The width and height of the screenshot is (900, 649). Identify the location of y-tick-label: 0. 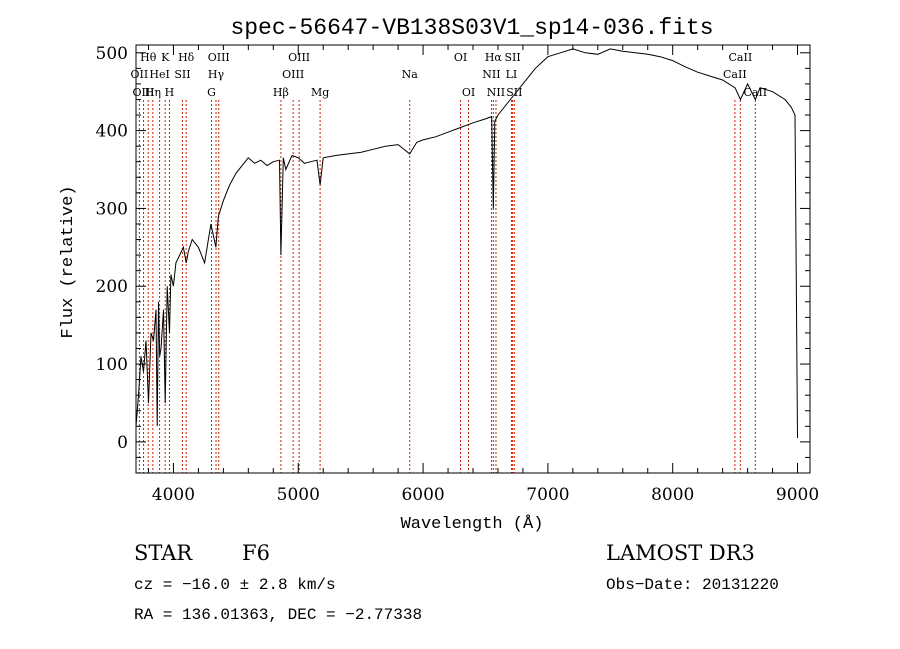
(122, 443).